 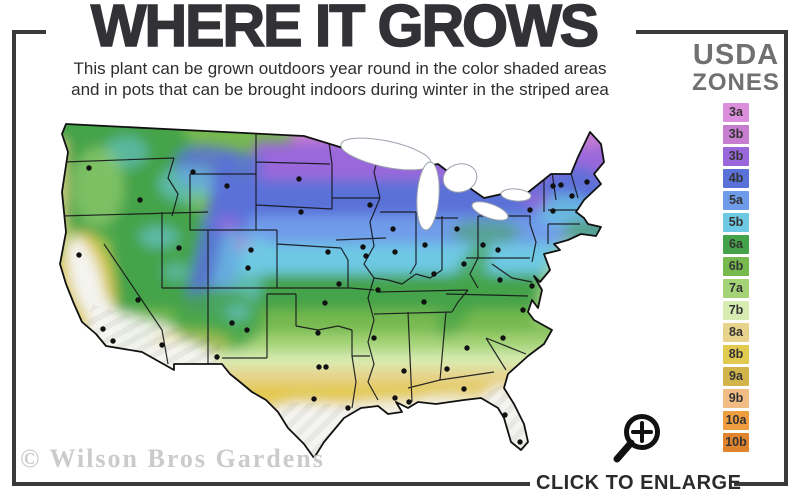 I want to click on frame-border-bottom-left, so click(x=271, y=484).